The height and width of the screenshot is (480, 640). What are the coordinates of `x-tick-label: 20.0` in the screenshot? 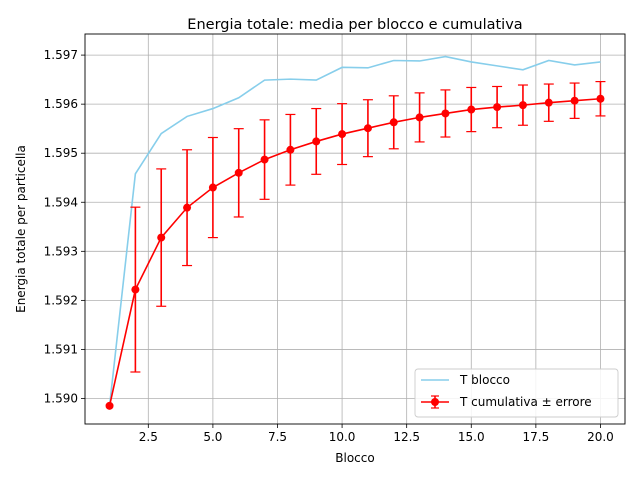 It's located at (600, 437).